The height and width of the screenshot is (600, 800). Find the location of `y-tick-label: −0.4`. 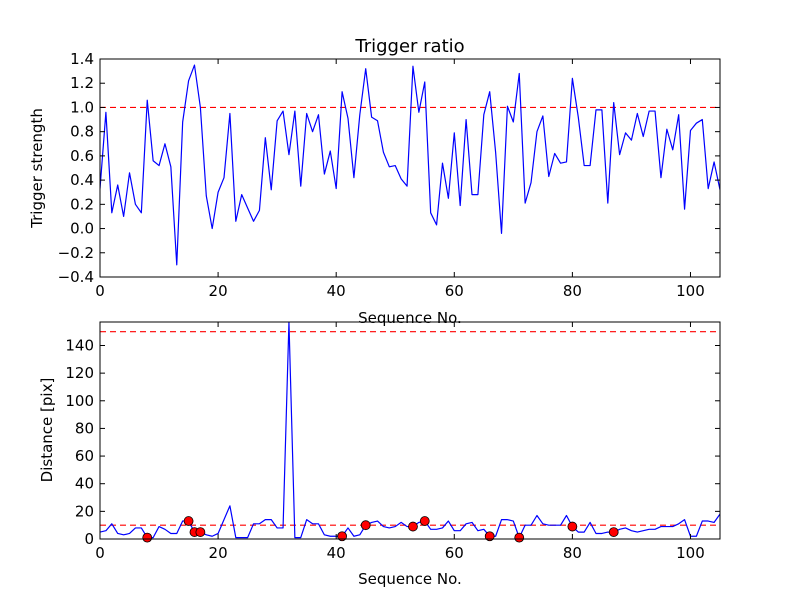

y-tick-label: −0.4 is located at coordinates (76, 277).